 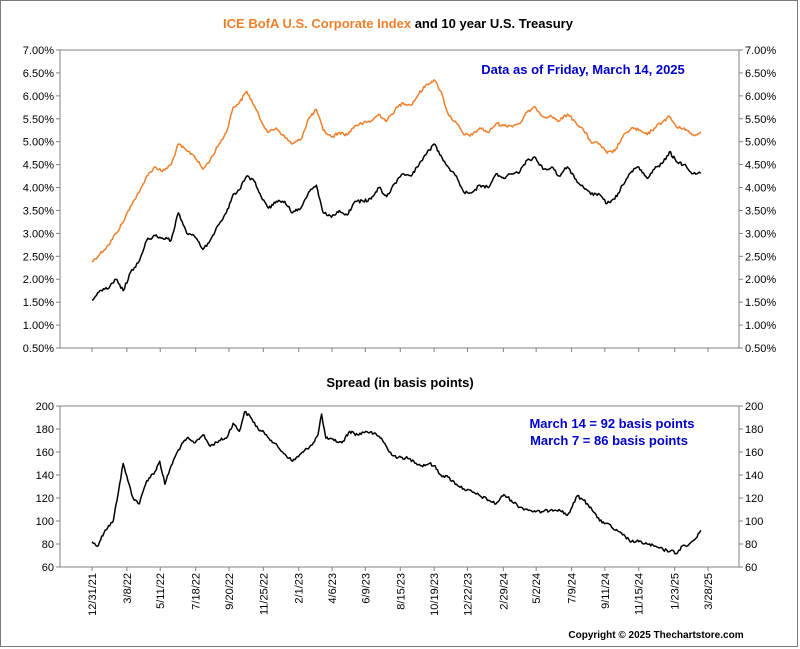 I want to click on chart-title-corporate: ICE BofA U.S. Corporate Index, so click(x=317, y=23).